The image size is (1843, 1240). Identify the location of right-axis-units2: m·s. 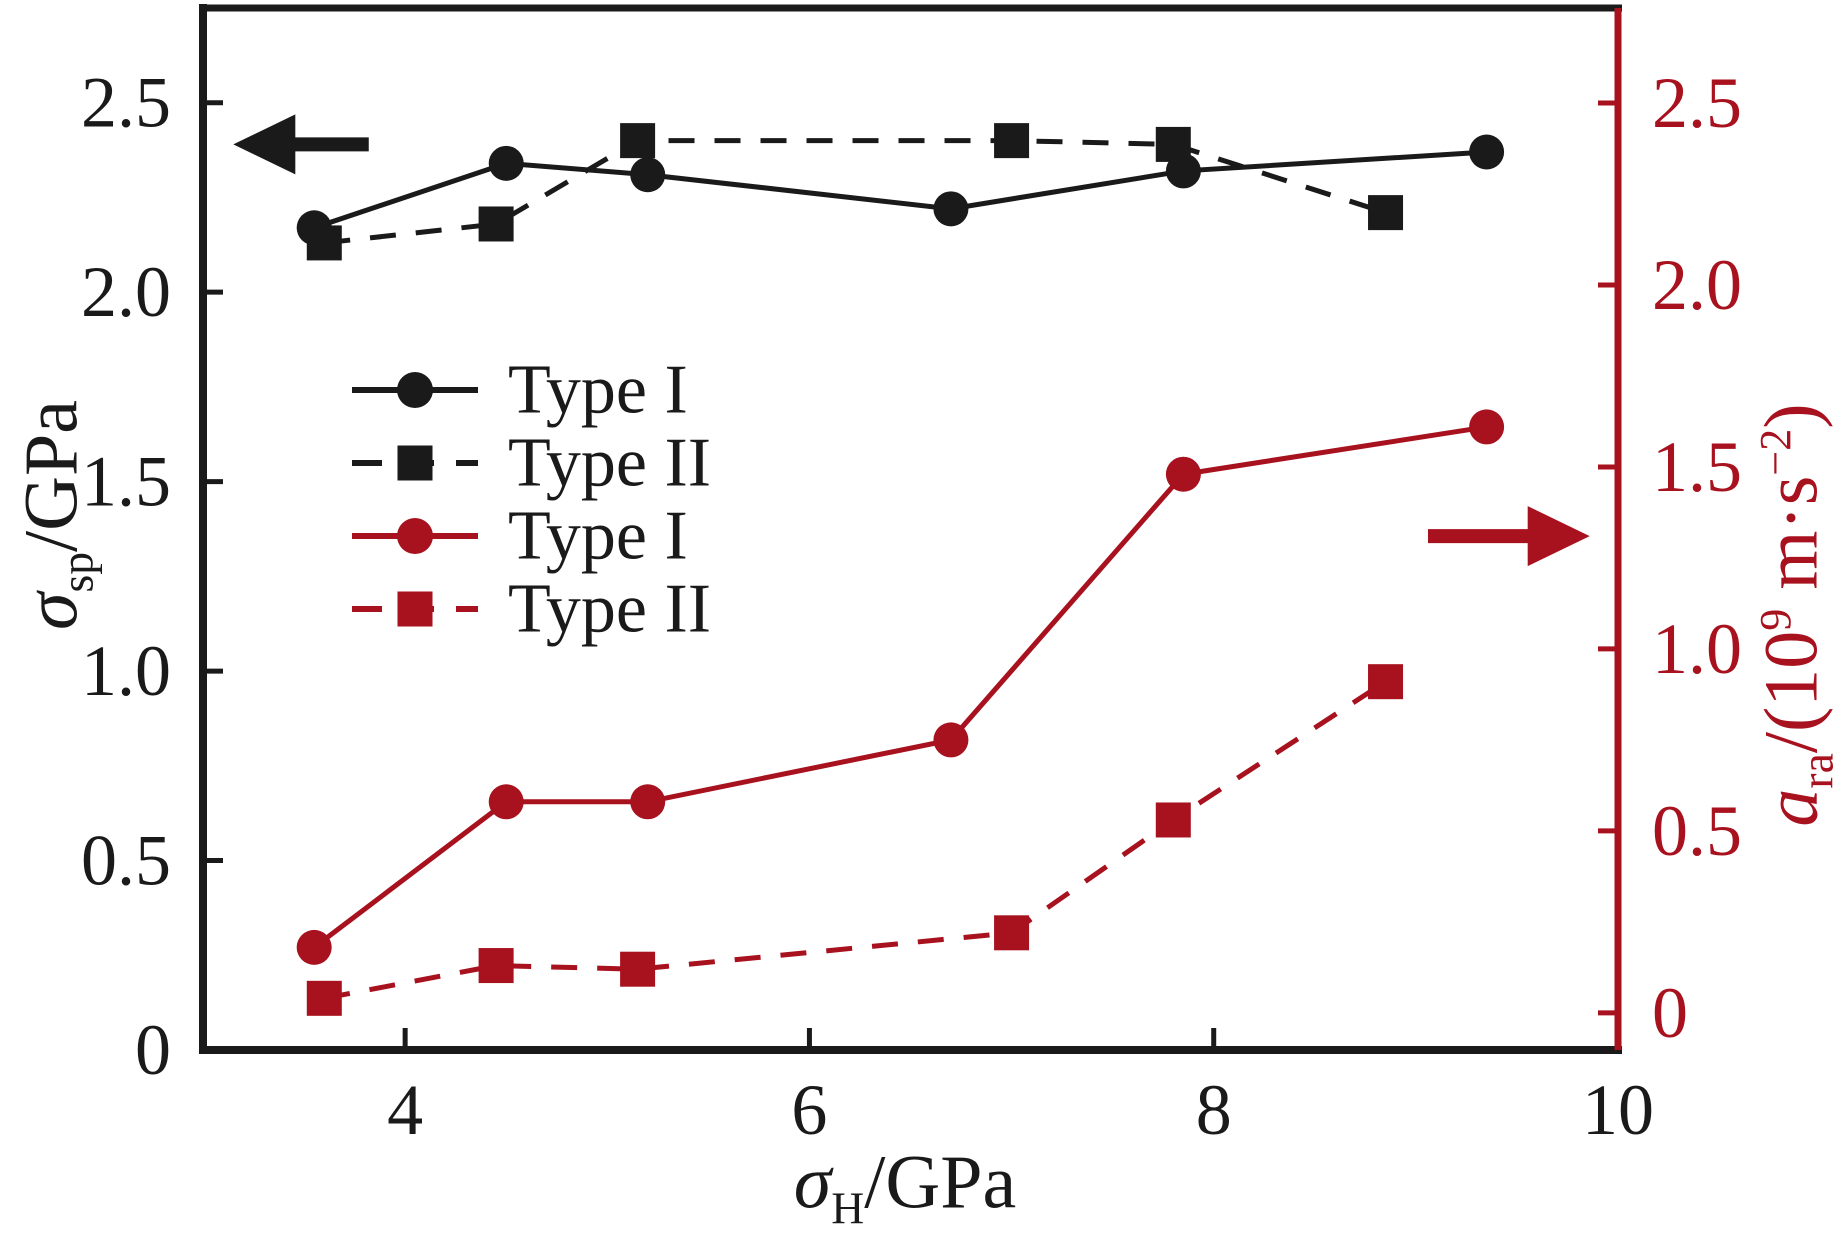
(1791, 542).